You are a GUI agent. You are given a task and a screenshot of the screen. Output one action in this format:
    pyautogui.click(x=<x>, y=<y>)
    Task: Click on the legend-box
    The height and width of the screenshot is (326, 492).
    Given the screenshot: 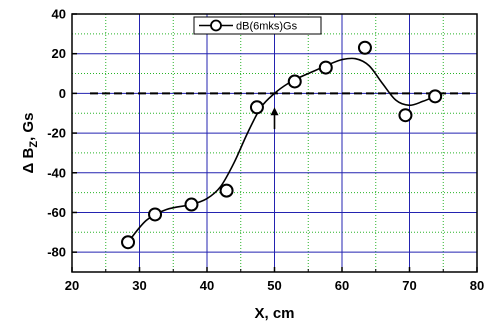 What is the action you would take?
    pyautogui.click(x=257, y=25)
    